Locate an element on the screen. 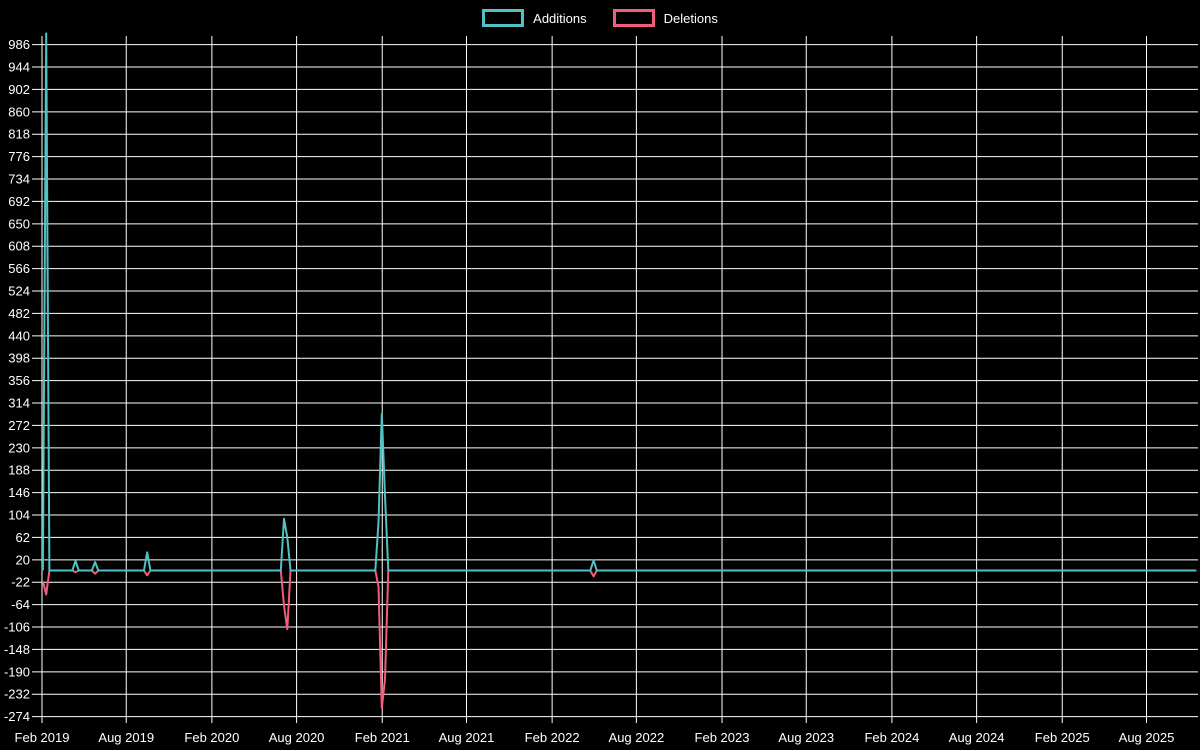  svg-text: Aug 2022 is located at coordinates (637, 737).